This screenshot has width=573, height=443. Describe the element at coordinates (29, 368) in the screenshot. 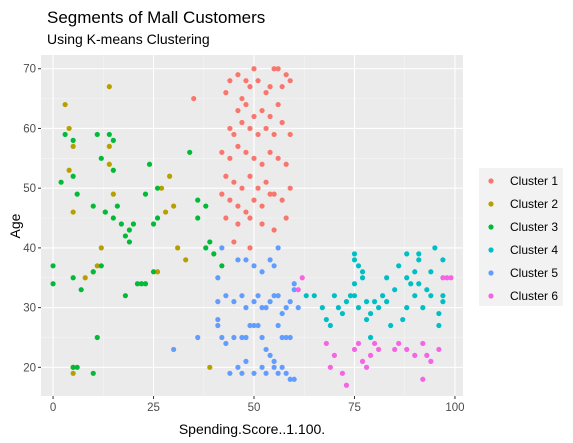

I see `y-tick-label: 20` at that location.